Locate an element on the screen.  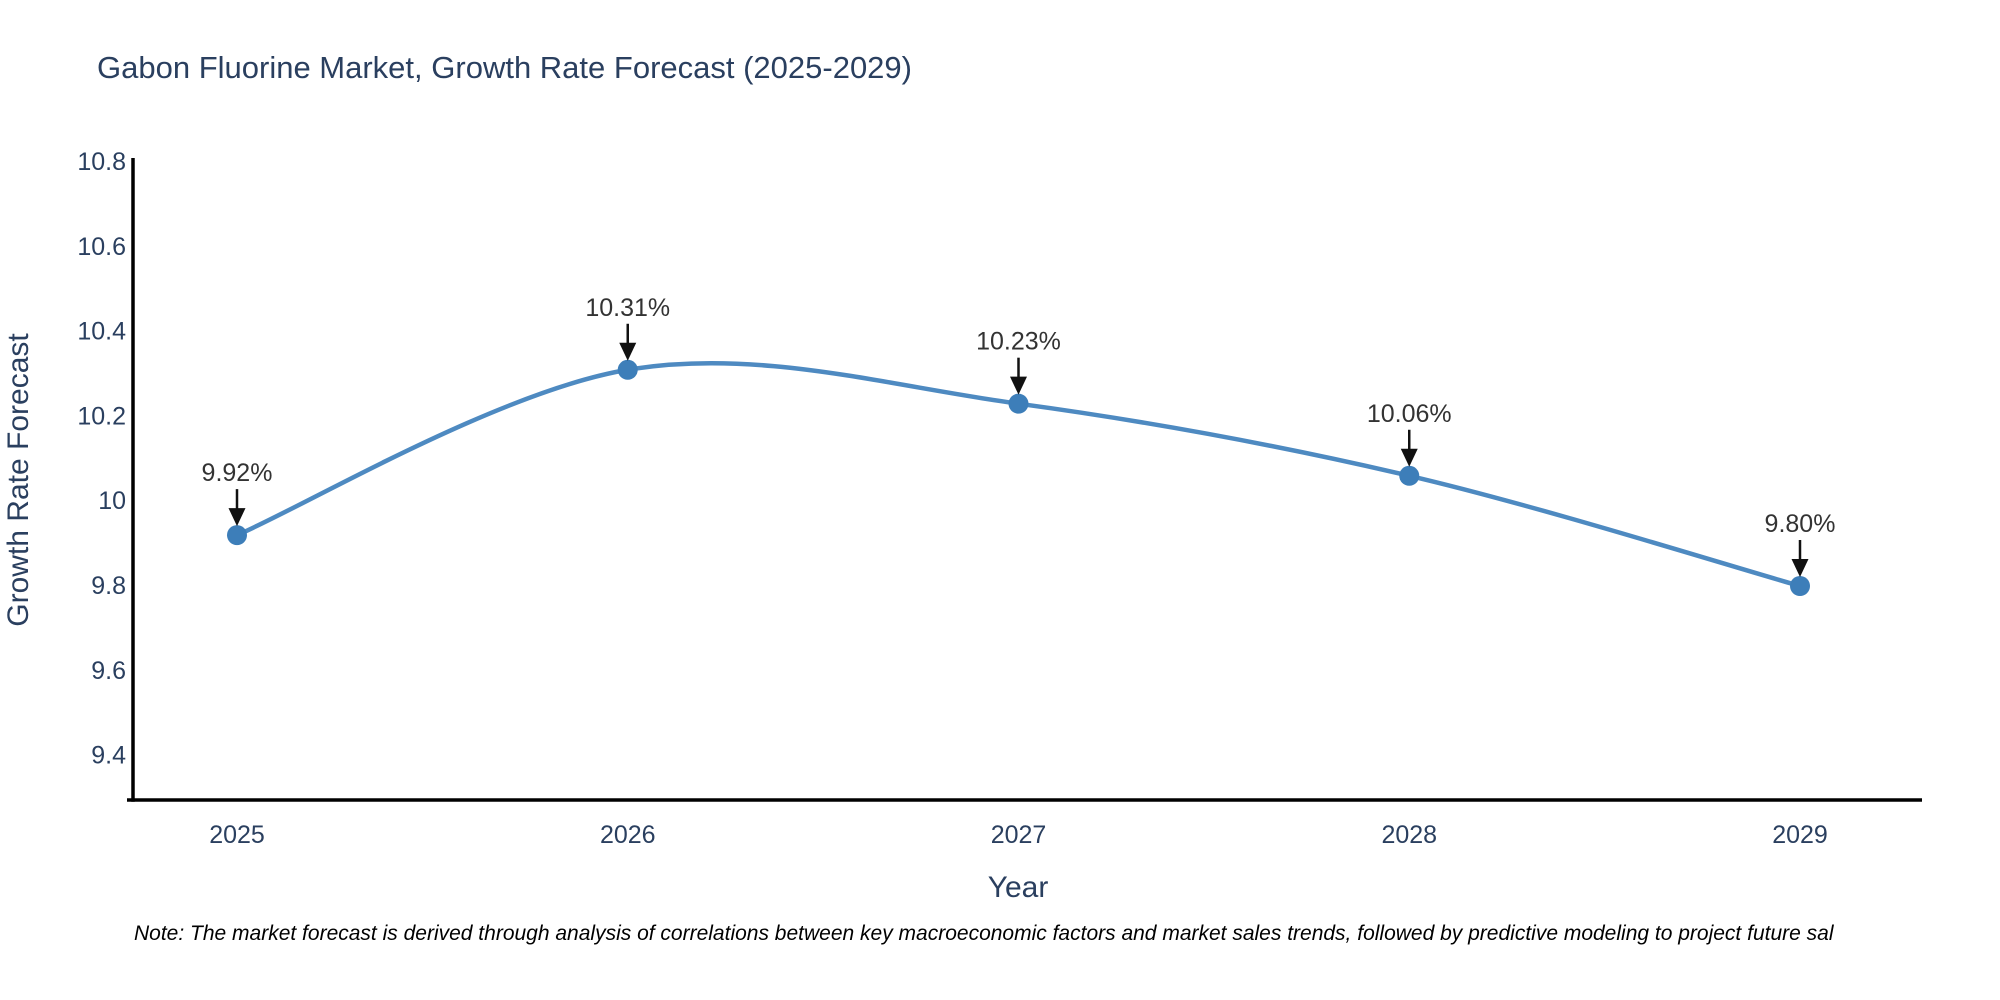
x-tick-label: 2025 is located at coordinates (237, 835).